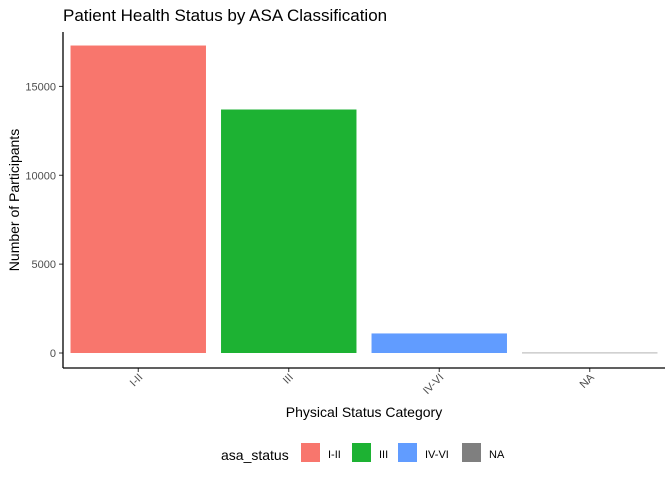 This screenshot has height=480, width=672. Describe the element at coordinates (383, 455) in the screenshot. I see `legend-label-iii: III` at that location.